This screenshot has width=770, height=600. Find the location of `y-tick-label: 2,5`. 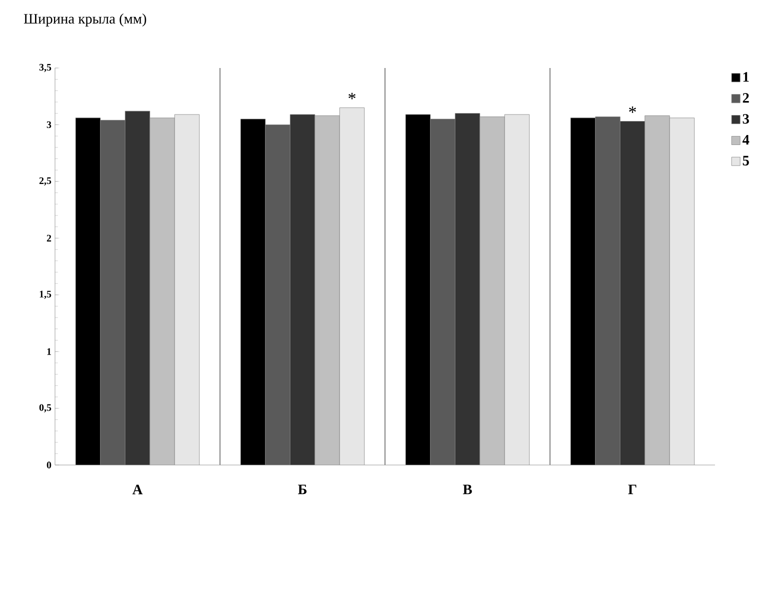

y-tick-label: 2,5 is located at coordinates (45, 181).